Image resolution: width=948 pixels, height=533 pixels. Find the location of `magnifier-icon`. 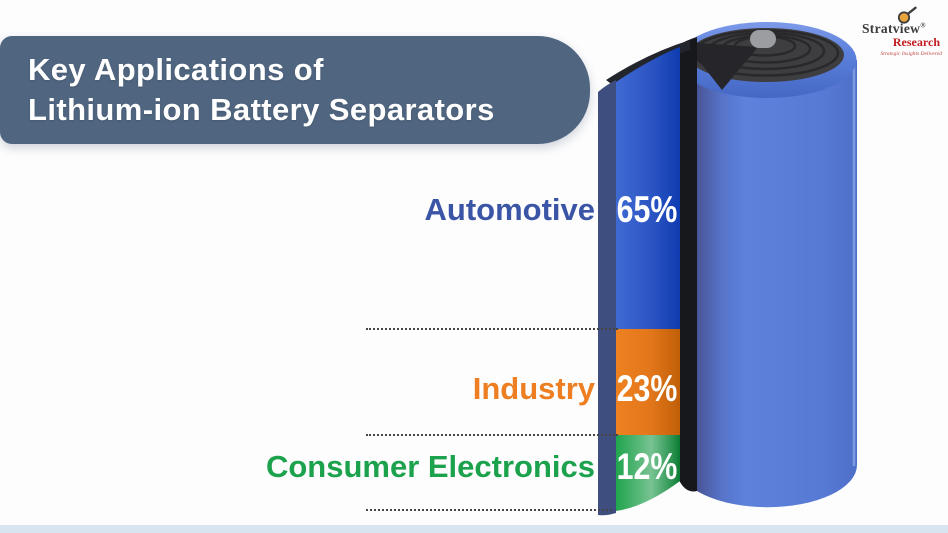

magnifier-icon is located at coordinates (907, 15).